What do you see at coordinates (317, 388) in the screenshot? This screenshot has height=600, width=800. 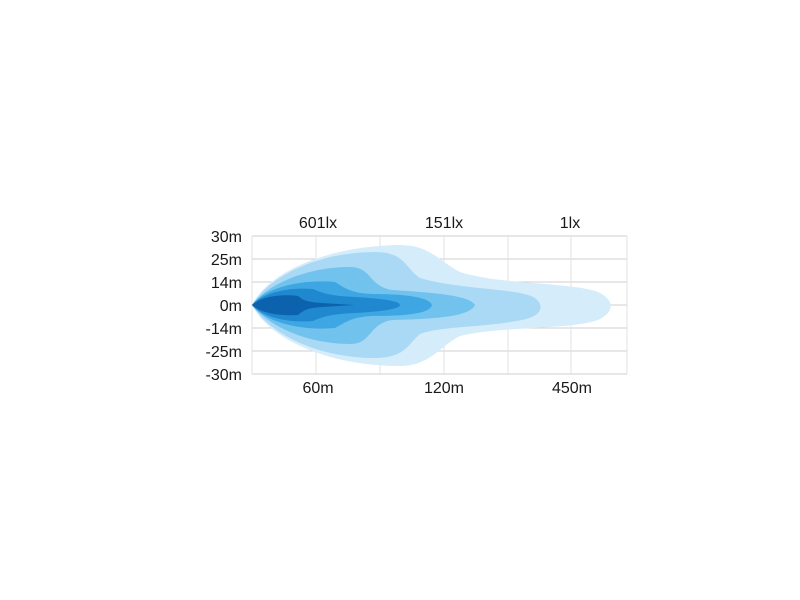 I see `bottom-label-60m: 60m` at bounding box center [317, 388].